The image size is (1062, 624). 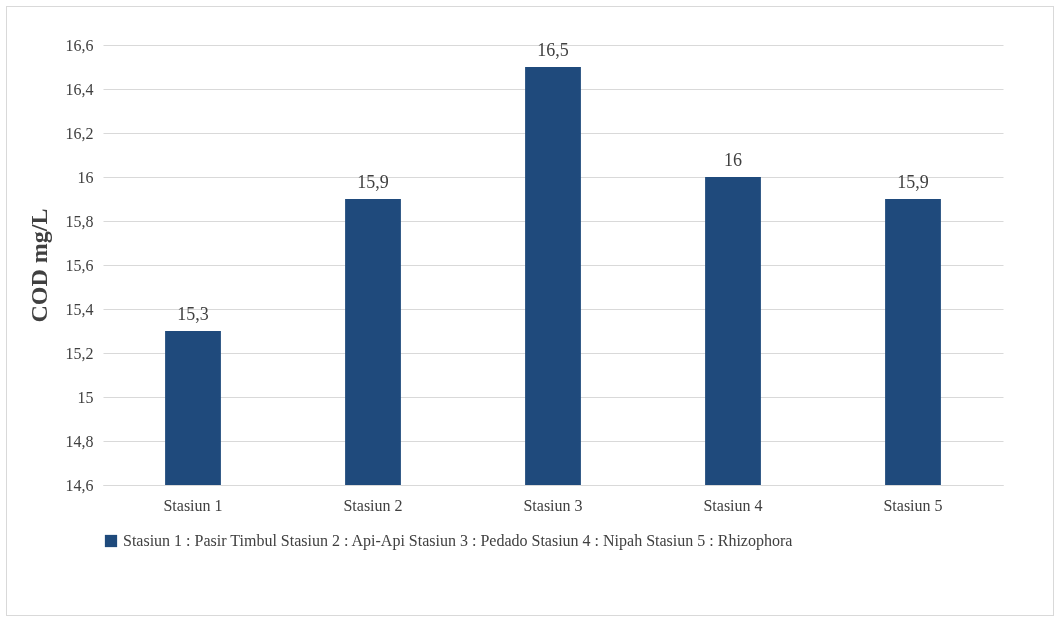 I want to click on y-tick-label: 16,2, so click(x=79, y=133).